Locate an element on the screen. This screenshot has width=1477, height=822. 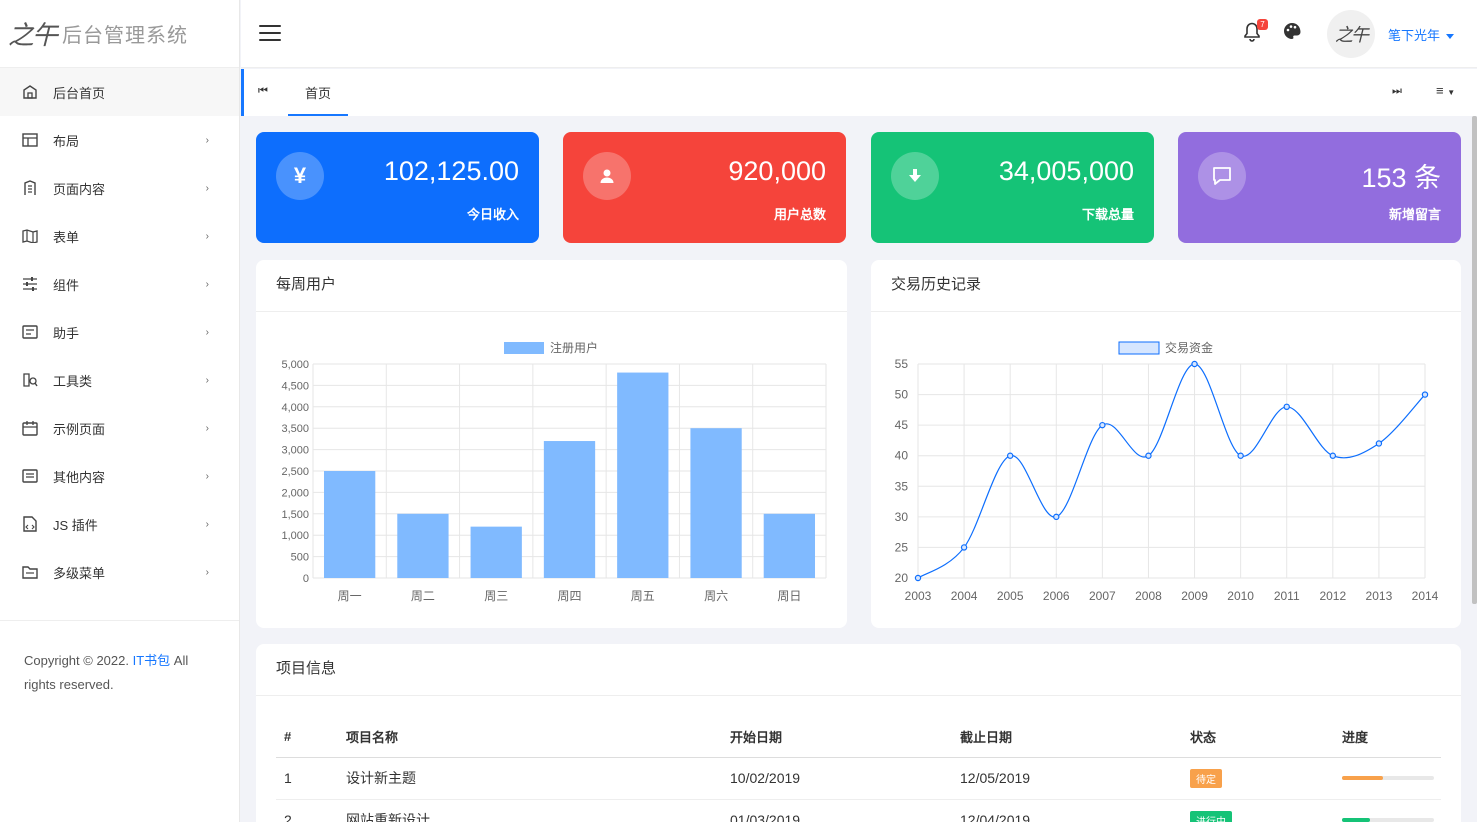
sidebar-item-7: 示例页面 › is located at coordinates (119, 428).